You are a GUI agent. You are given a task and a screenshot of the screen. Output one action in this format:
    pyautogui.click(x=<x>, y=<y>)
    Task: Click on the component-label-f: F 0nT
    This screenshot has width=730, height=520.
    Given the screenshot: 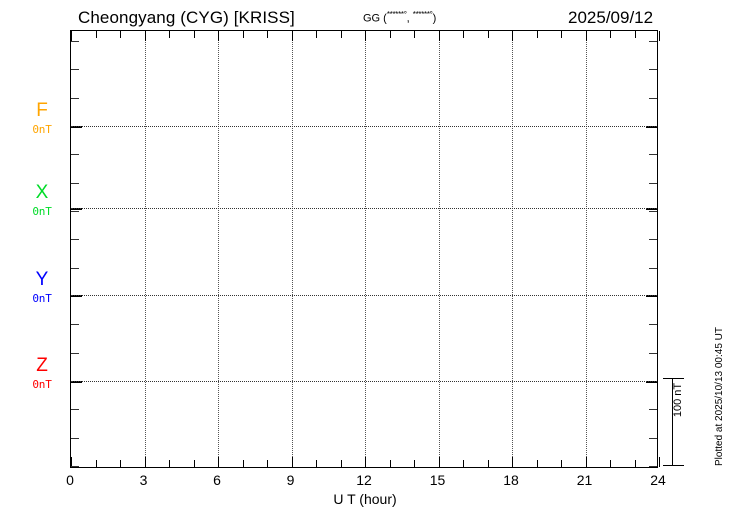 What is the action you would take?
    pyautogui.click(x=42, y=118)
    